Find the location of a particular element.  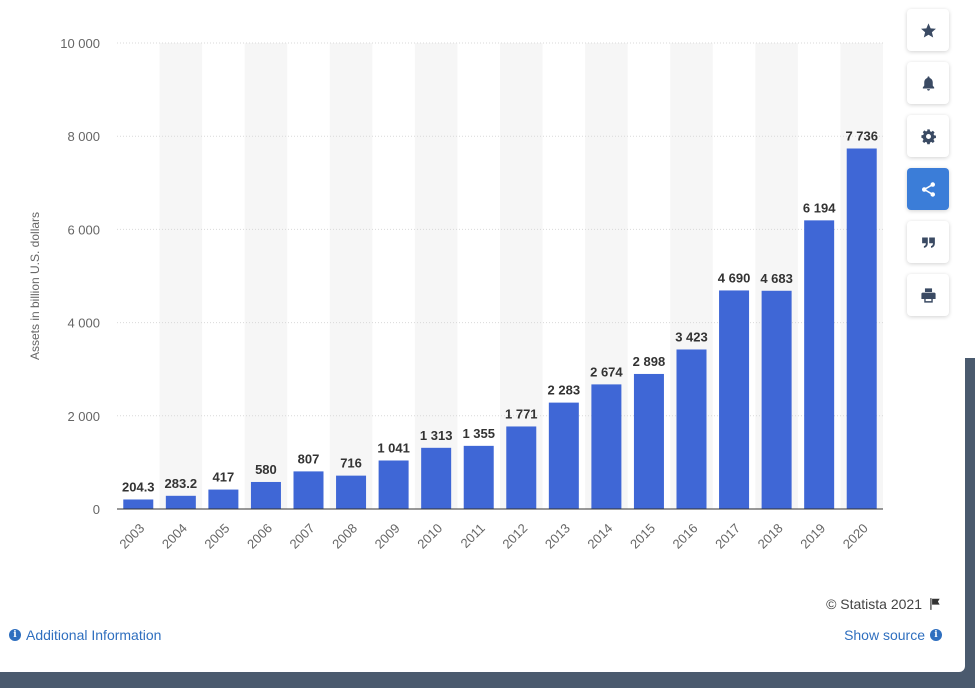

data-label: 1 771 is located at coordinates (521, 413).